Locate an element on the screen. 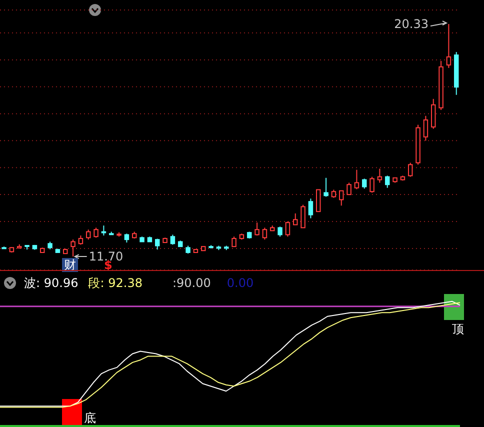 This screenshot has width=484, height=427. text: 90.96 is located at coordinates (61, 283).